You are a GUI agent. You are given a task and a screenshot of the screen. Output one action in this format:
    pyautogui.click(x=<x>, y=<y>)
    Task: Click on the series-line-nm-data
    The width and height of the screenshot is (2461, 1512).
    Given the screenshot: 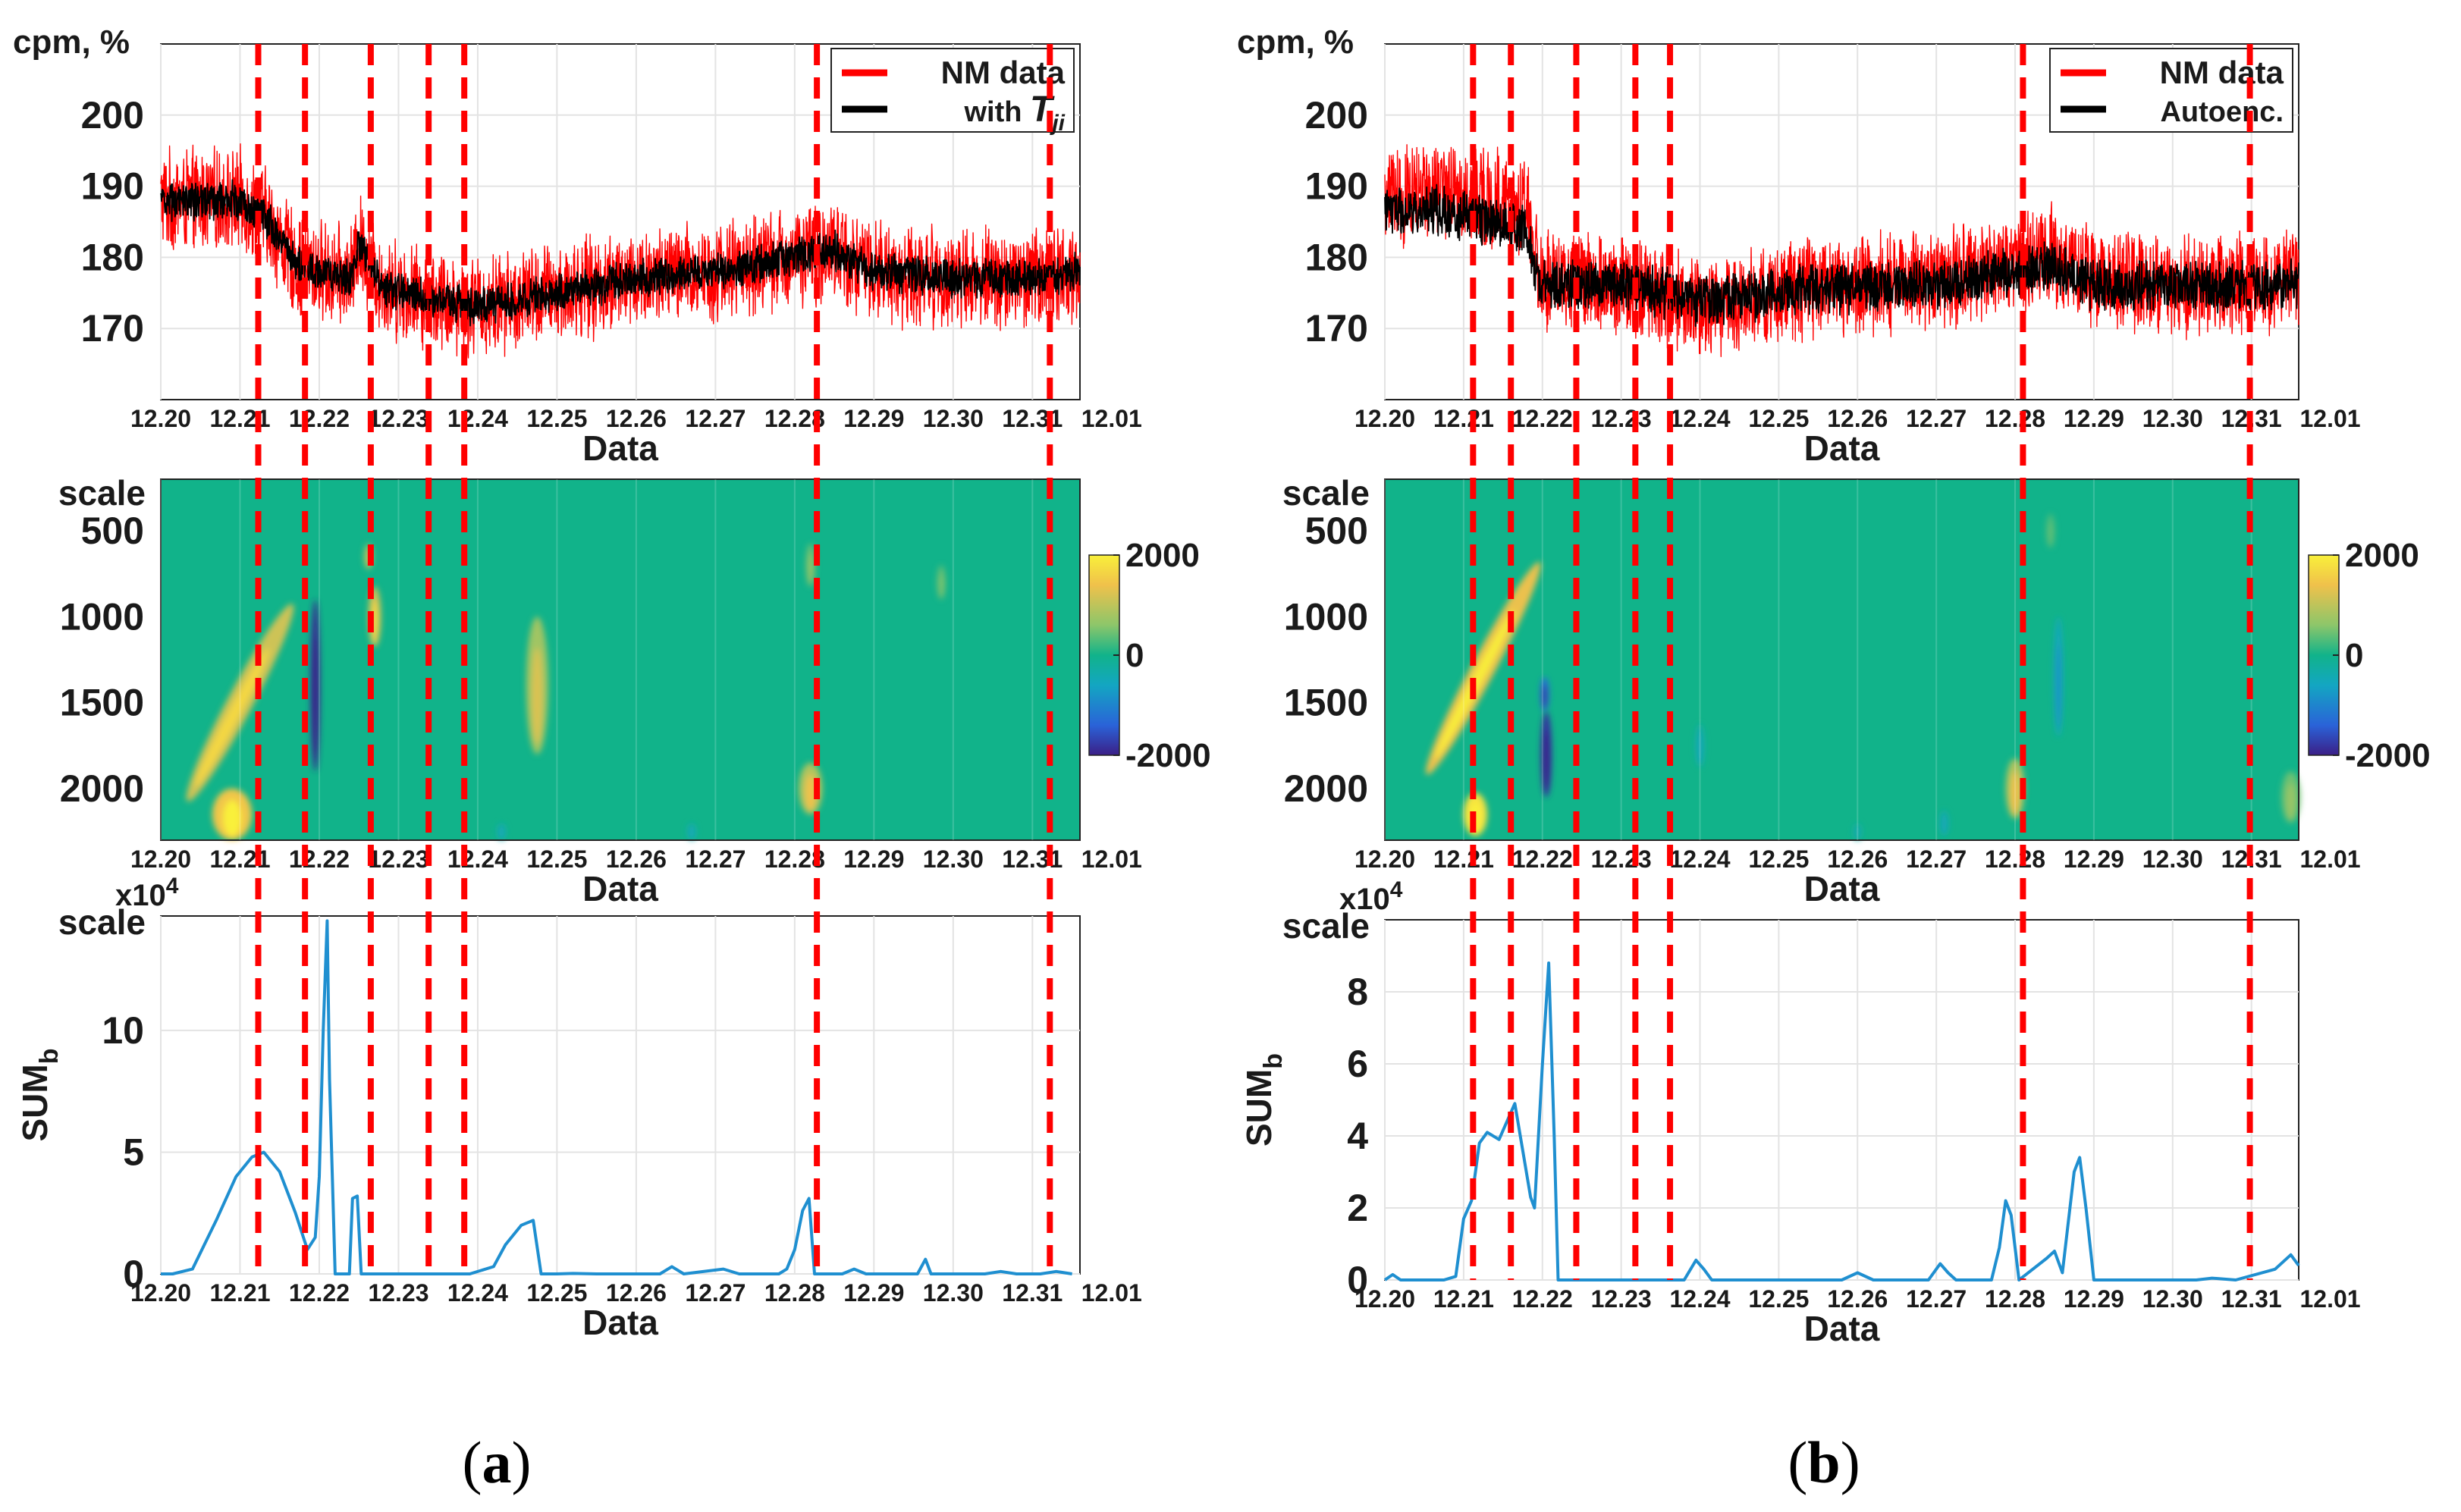 What is the action you would take?
    pyautogui.click(x=620, y=251)
    